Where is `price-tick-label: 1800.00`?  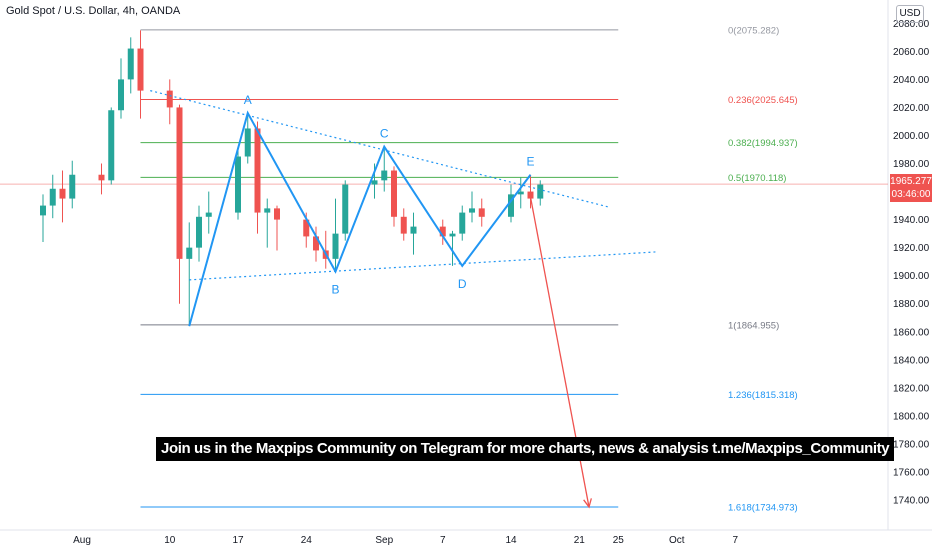 price-tick-label: 1800.00 is located at coordinates (911, 416).